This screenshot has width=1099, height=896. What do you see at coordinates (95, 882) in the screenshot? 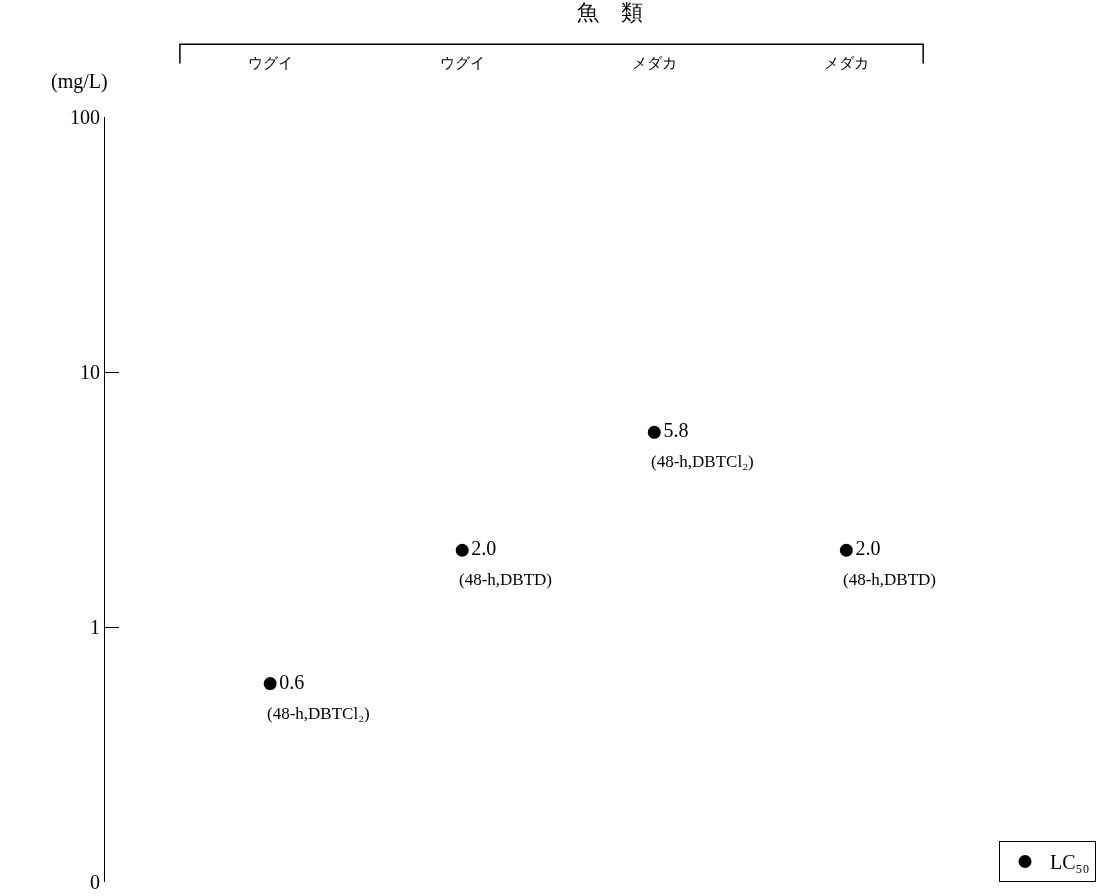
I see `y-tick-label: 0` at bounding box center [95, 882].